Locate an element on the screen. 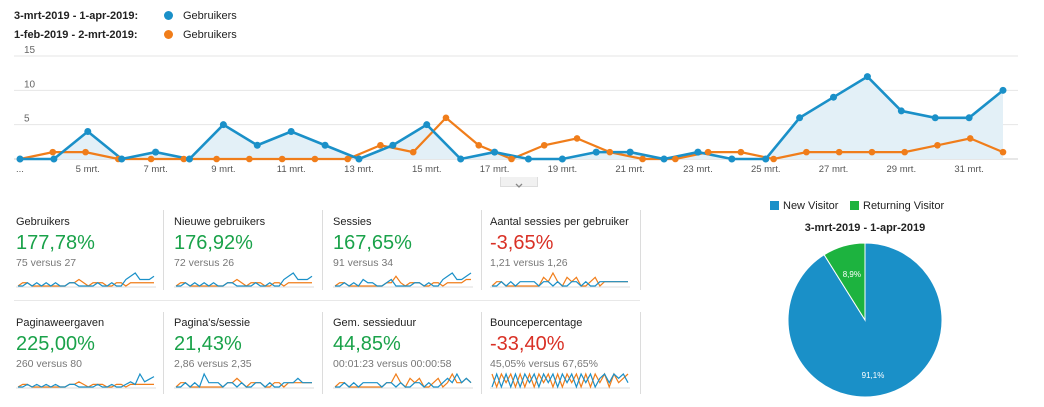 This screenshot has height=407, width=1044. legend-previous-period: 1-feb-2019 - 2-mrt-2019: is located at coordinates (76, 35).